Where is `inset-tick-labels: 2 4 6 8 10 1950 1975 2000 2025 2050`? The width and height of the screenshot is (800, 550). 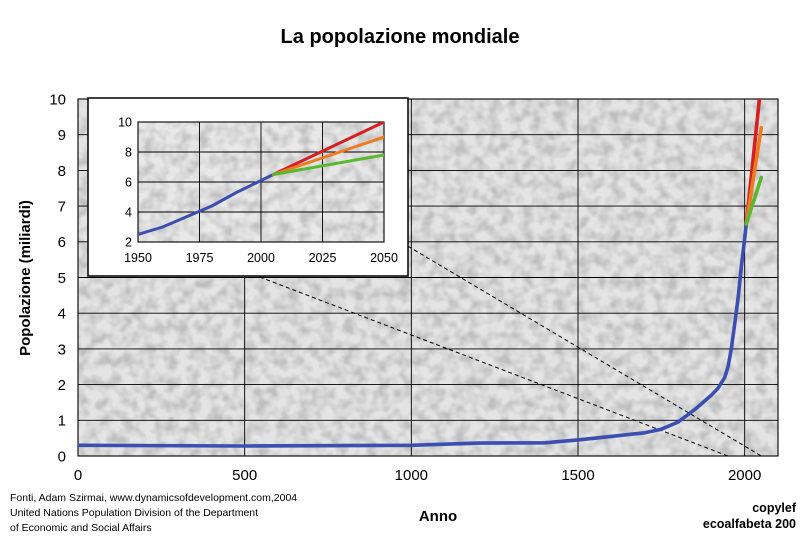 inset-tick-labels: 2 4 6 8 10 1950 1975 2000 2025 2050 is located at coordinates (258, 191).